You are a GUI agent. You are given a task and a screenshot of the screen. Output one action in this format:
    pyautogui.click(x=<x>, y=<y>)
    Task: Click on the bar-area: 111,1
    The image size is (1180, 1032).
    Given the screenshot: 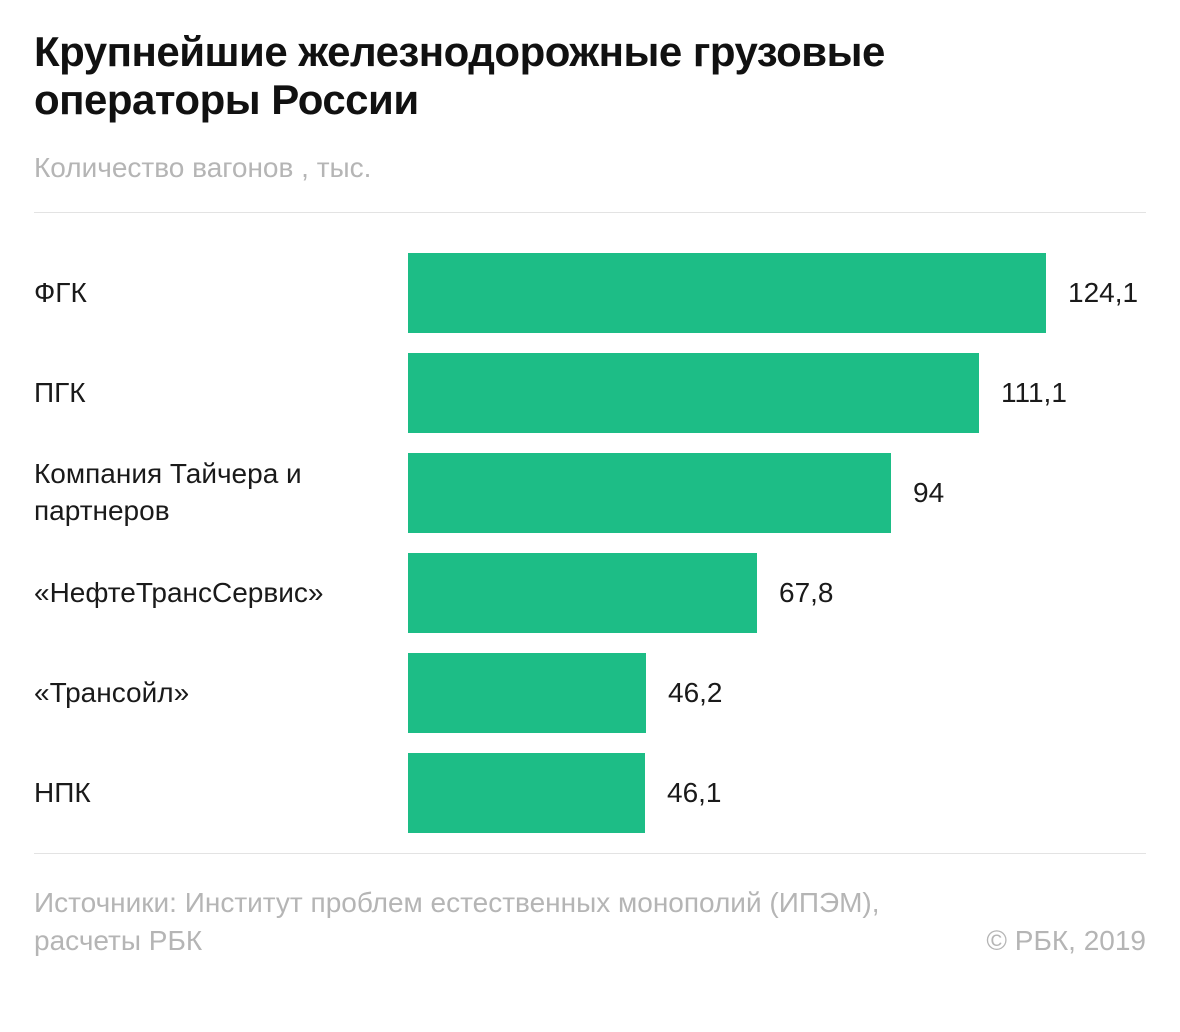 What is the action you would take?
    pyautogui.click(x=777, y=392)
    